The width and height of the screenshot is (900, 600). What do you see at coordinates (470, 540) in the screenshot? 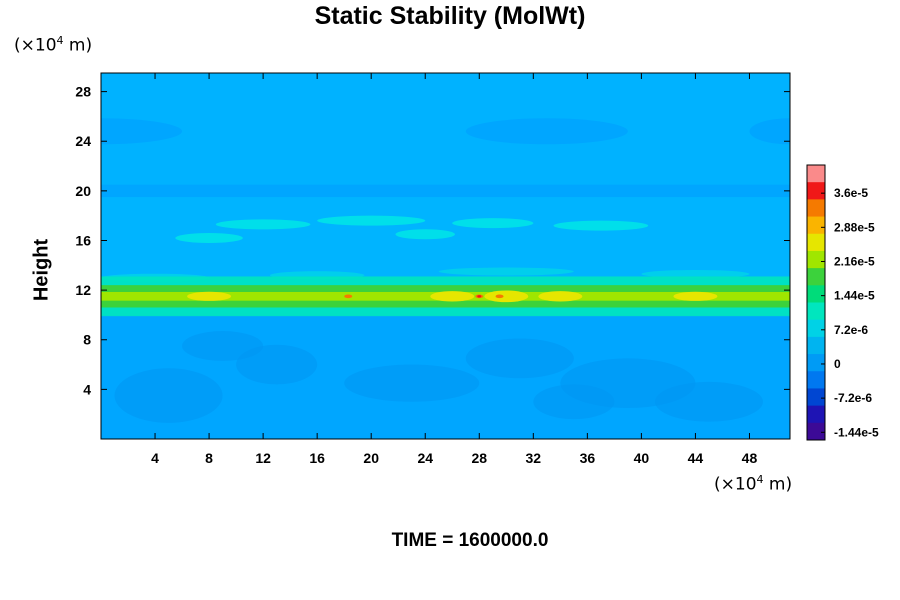
I see `time-label: TIME = 1600000.0` at bounding box center [470, 540].